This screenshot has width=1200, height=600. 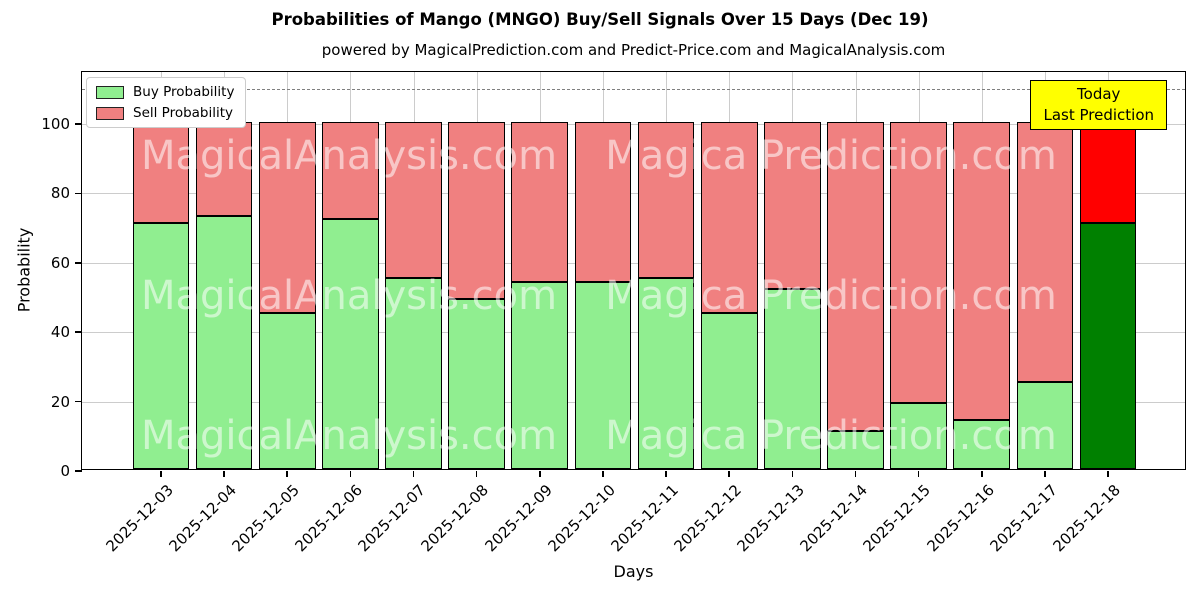 I want to click on today-annotation-line2: Last Prediction, so click(x=1098, y=115).